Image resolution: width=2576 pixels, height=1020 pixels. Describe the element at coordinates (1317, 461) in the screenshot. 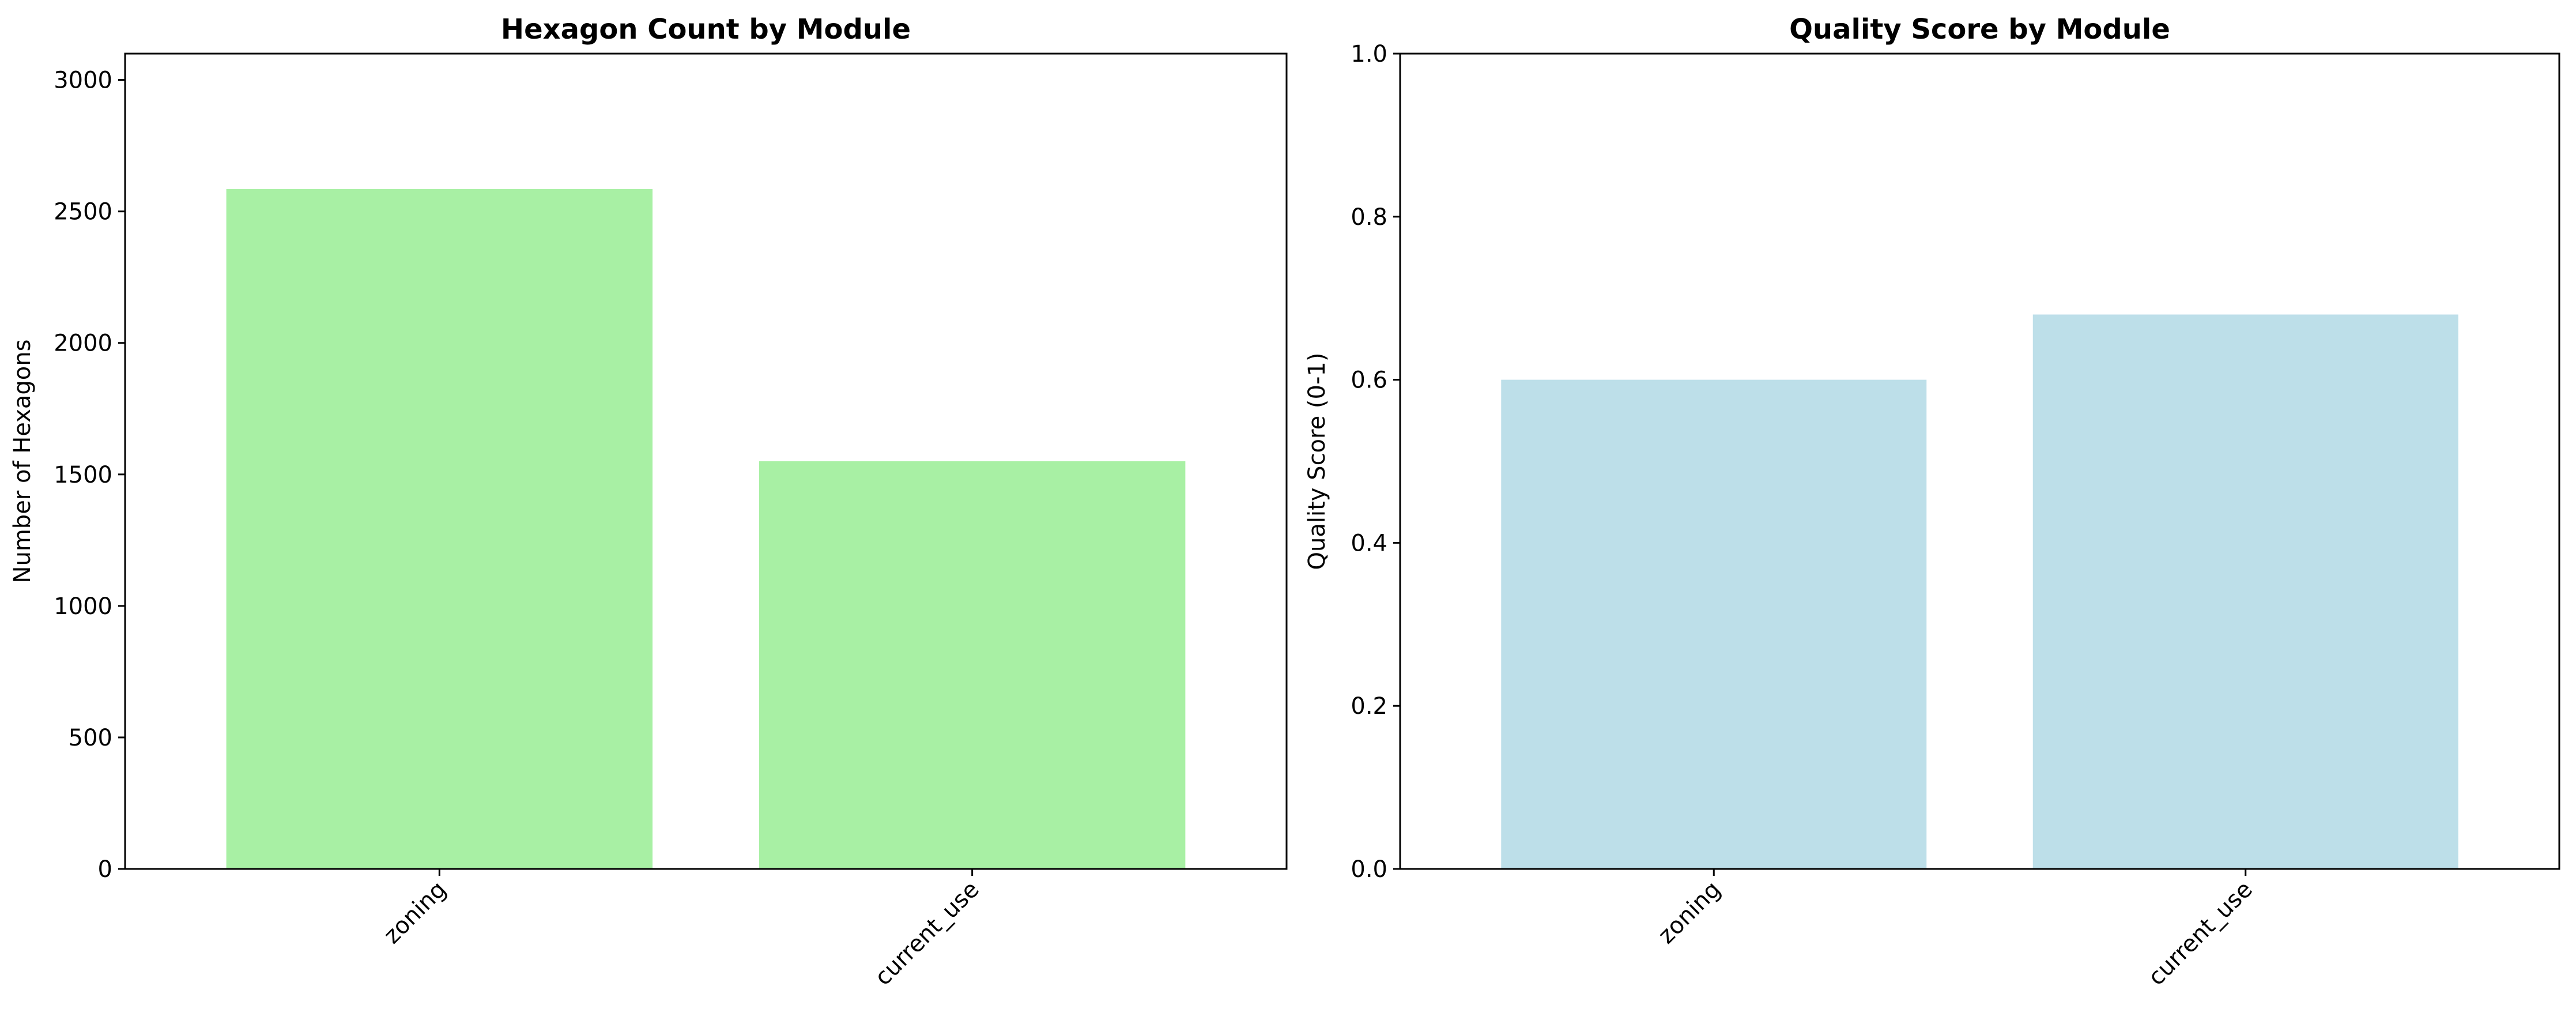

I see `y-axis-label: Quality Score (0-1)` at that location.